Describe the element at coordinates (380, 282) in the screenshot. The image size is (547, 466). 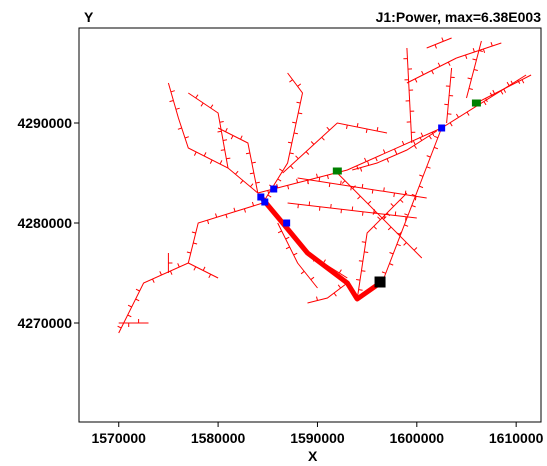
I see `source-node-marker` at that location.